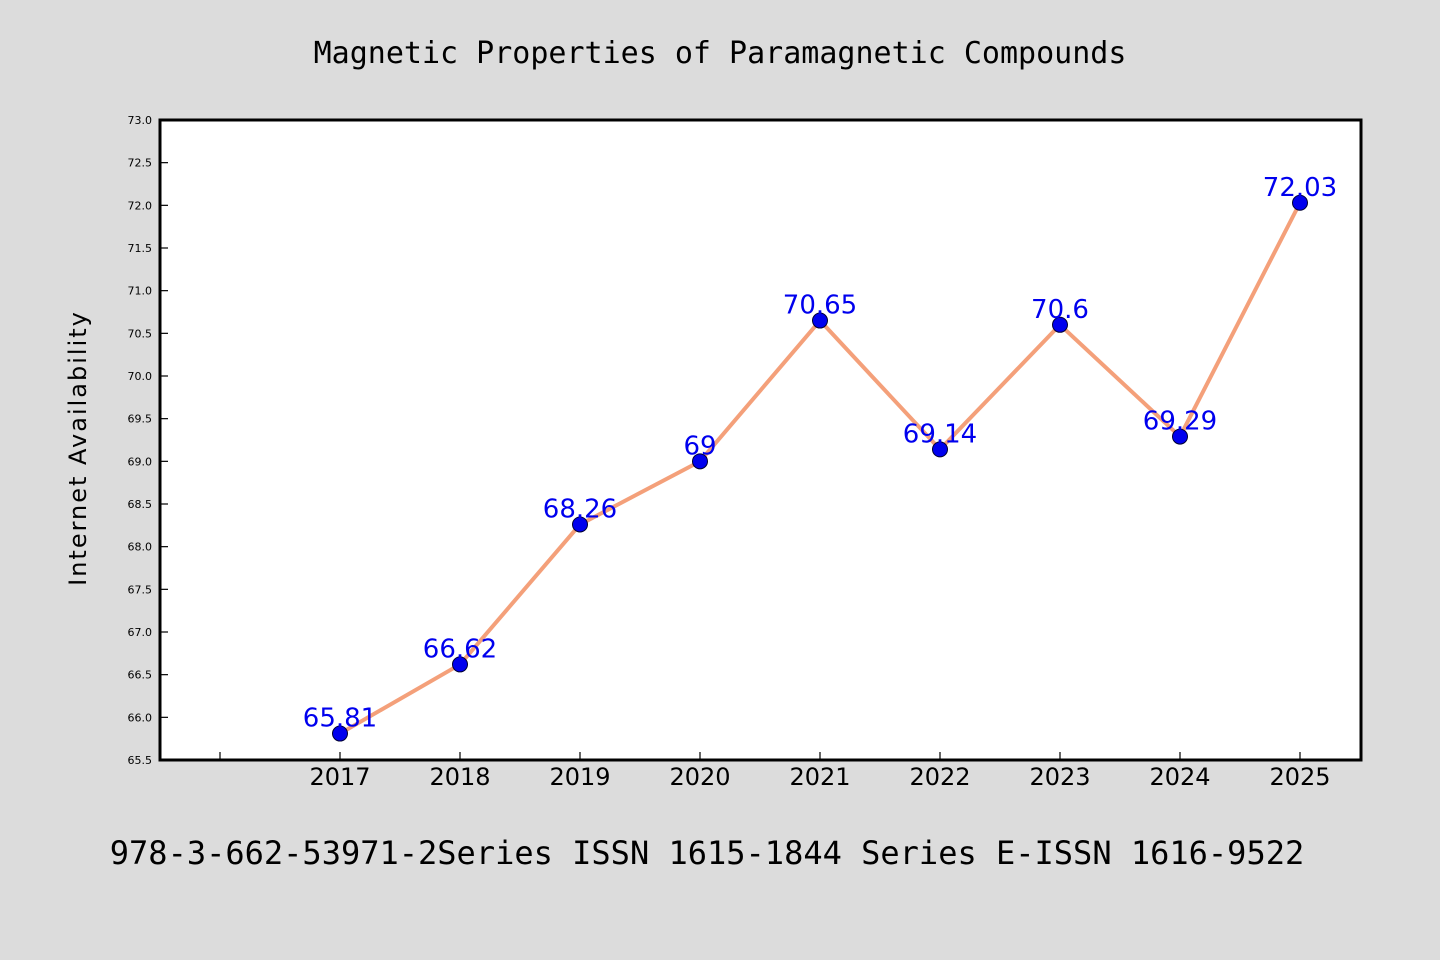  What do you see at coordinates (340, 719) in the screenshot?
I see `data-label: 65.81` at bounding box center [340, 719].